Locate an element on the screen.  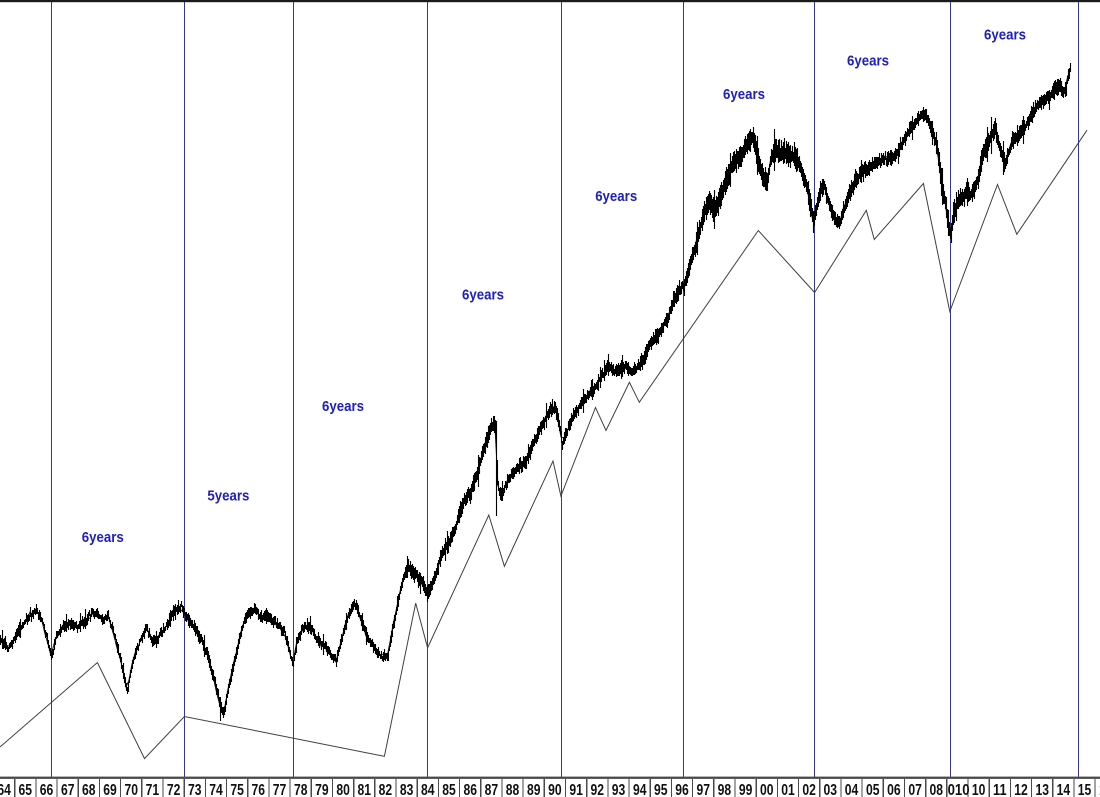
svg-text: 85 is located at coordinates (449, 789).